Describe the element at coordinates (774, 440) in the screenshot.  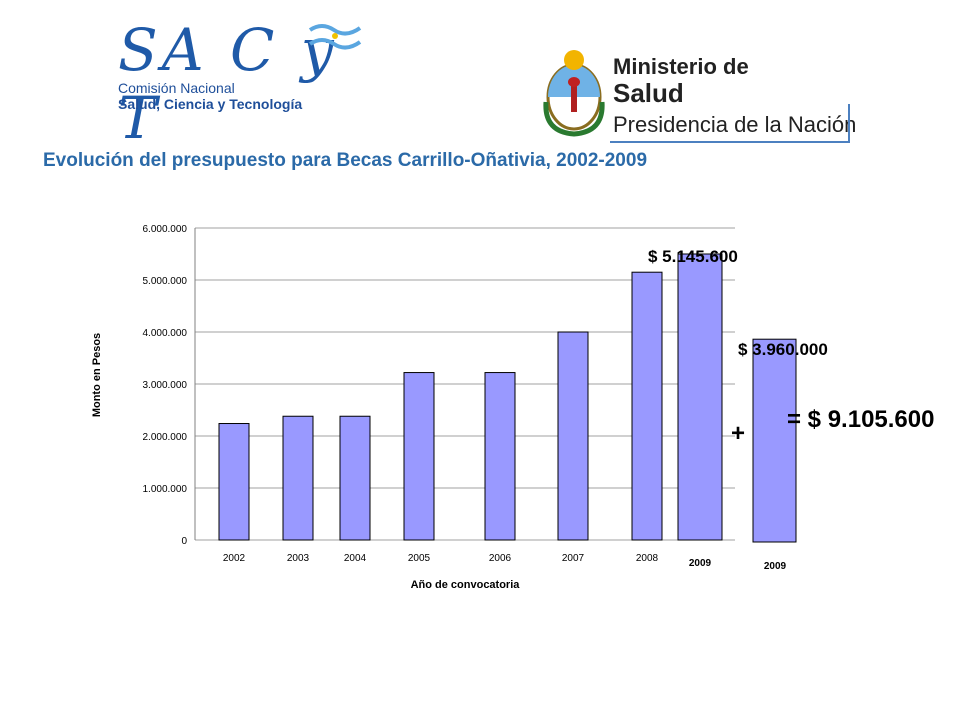
I see `bar-2009-extra` at that location.